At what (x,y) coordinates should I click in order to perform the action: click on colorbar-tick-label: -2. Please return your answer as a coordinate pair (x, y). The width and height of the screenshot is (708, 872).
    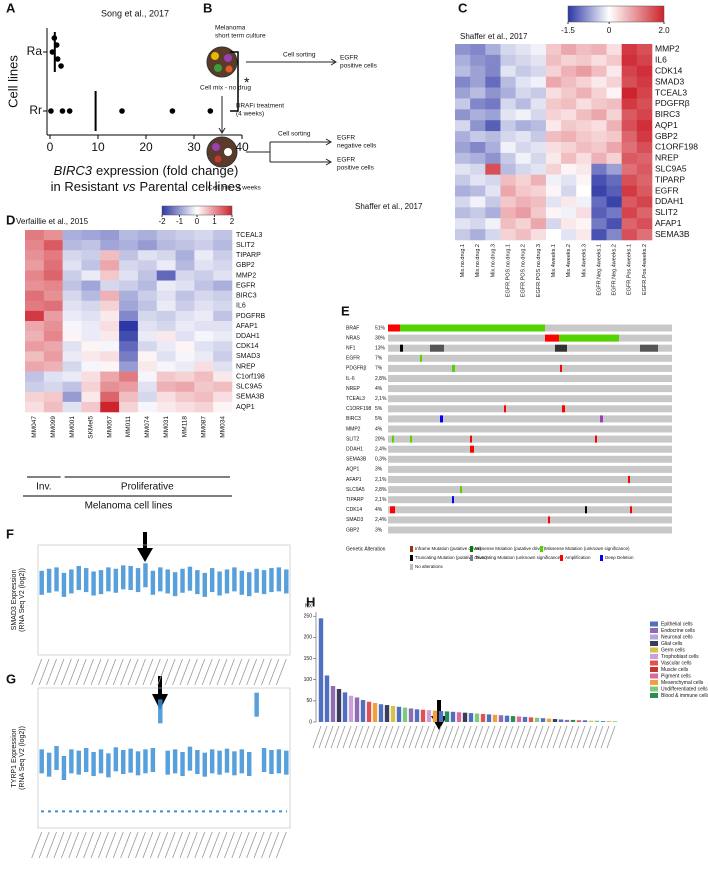
    Looking at the image, I should click on (162, 221).